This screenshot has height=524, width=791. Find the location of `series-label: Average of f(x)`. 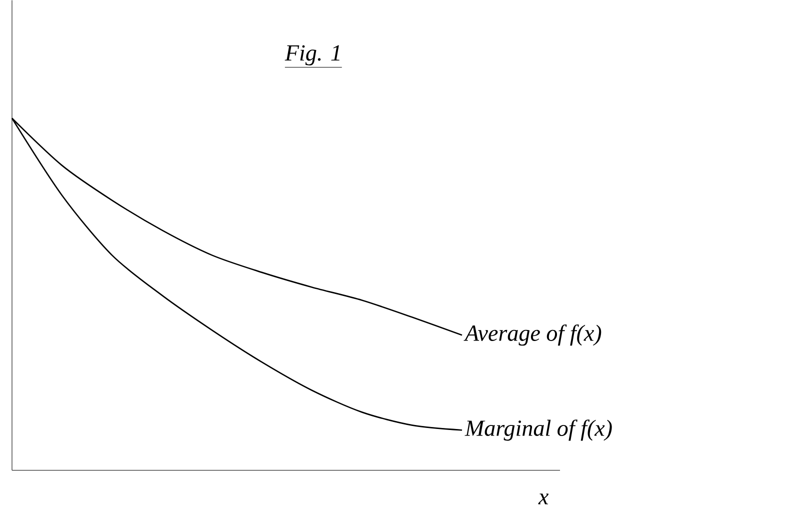

series-label: Average of f(x) is located at coordinates (533, 335).